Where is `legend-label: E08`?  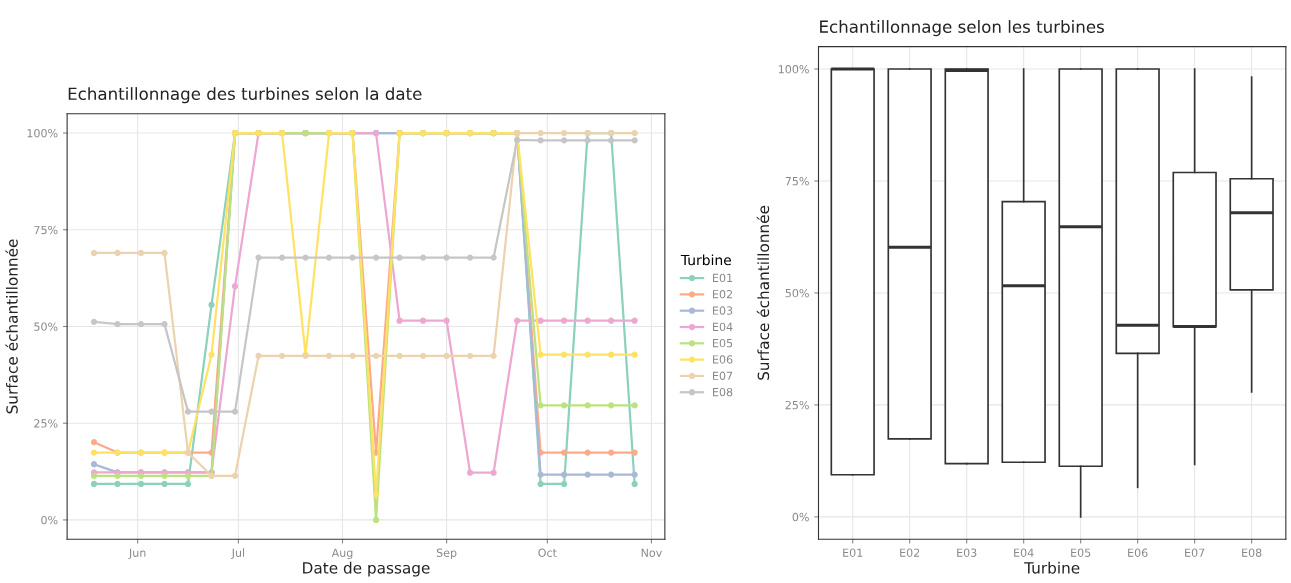
legend-label: E08 is located at coordinates (723, 392).